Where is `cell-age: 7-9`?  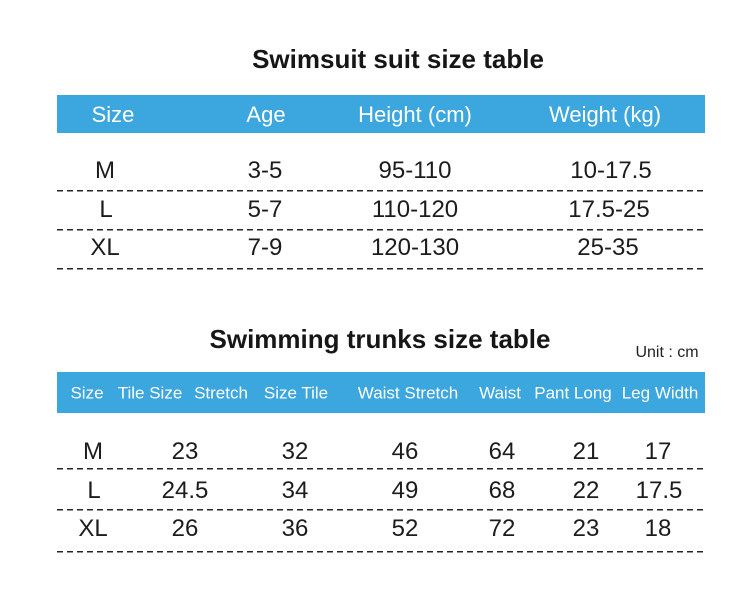
cell-age: 7-9 is located at coordinates (265, 247).